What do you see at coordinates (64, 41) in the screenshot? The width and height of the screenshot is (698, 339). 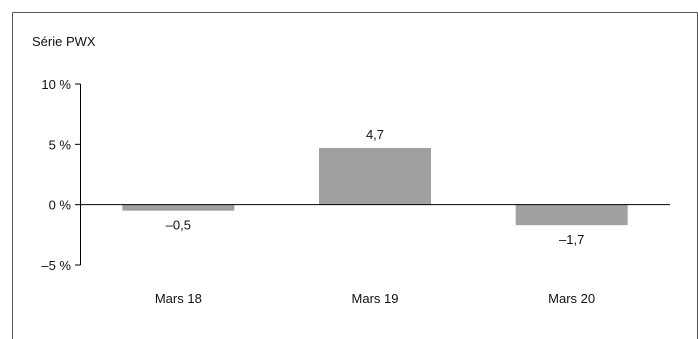 I see `chart-title: Série PWX` at bounding box center [64, 41].